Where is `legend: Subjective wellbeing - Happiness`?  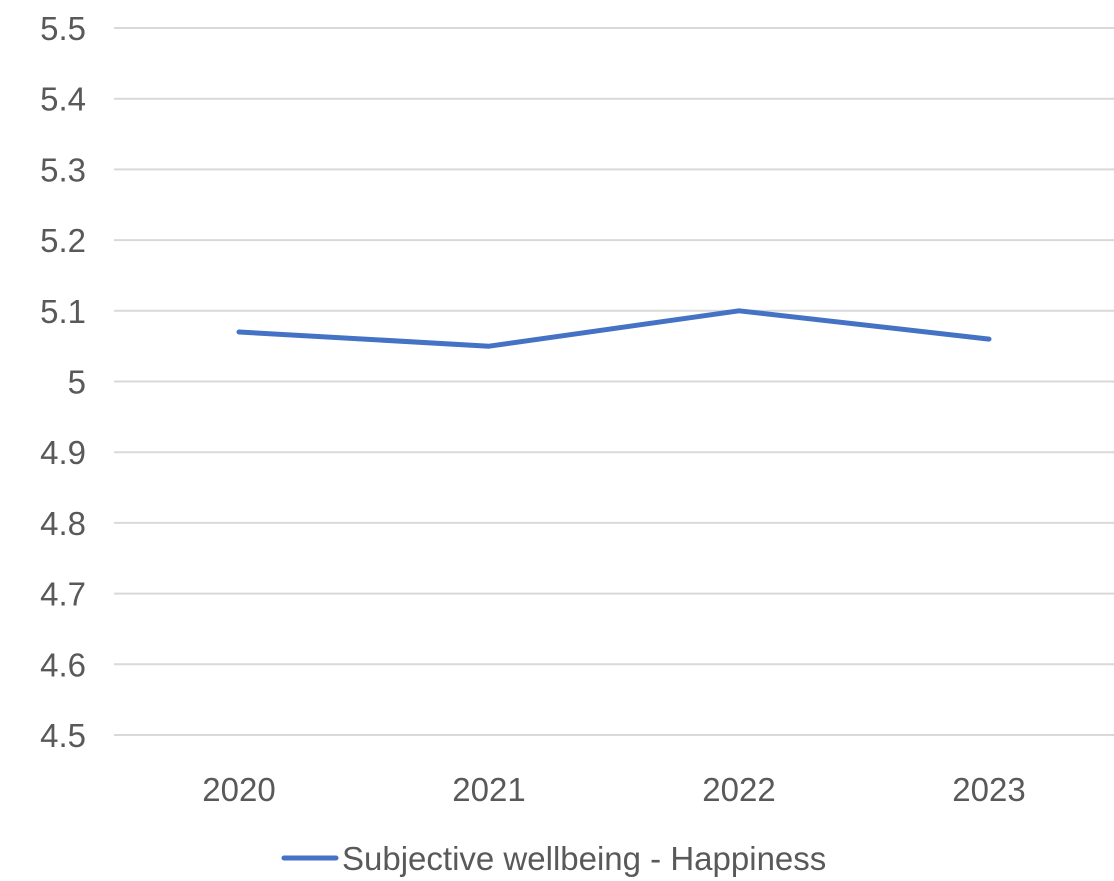
legend: Subjective wellbeing - Happiness is located at coordinates (555, 858).